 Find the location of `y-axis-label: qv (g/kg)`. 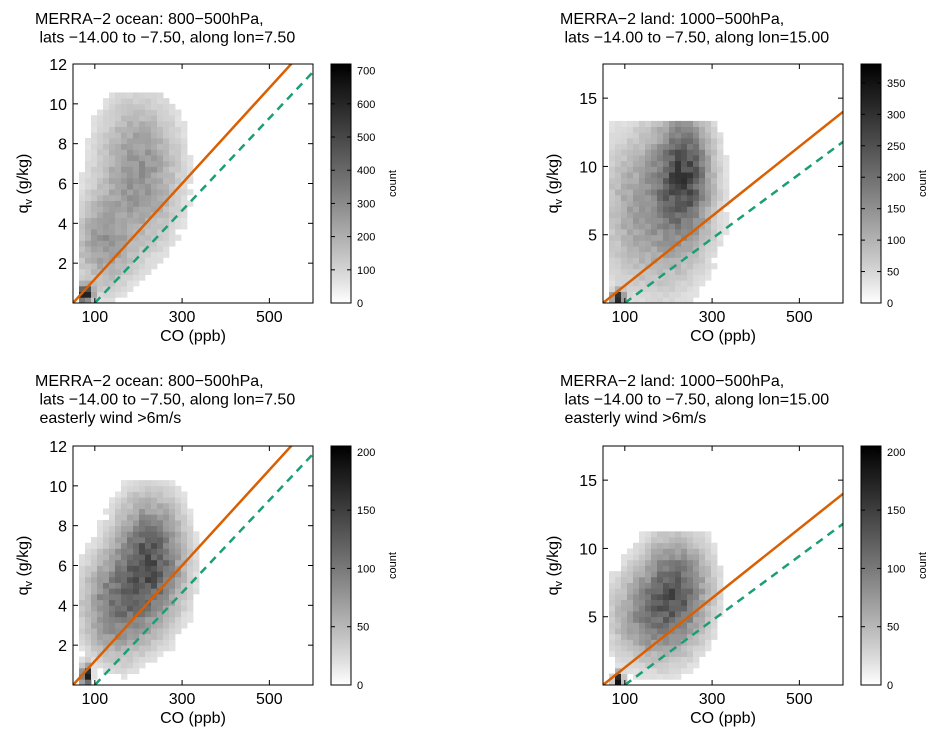

y-axis-label: qv (g/kg) is located at coordinates (555, 184).